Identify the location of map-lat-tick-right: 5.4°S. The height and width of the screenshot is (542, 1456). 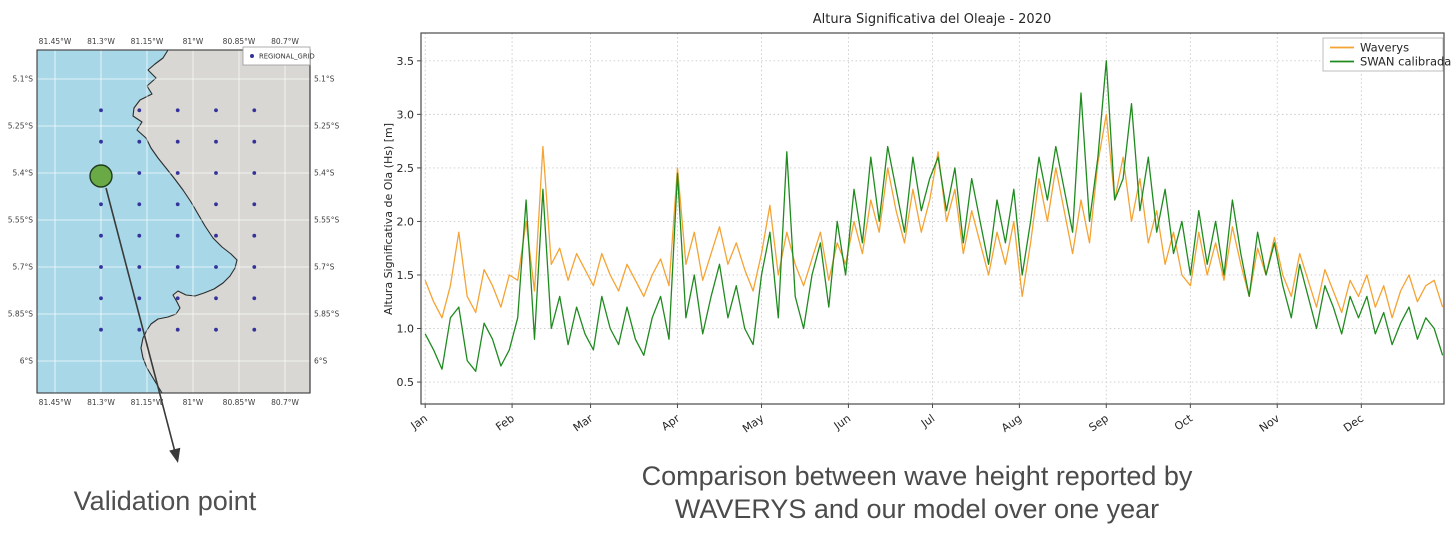
(324, 173).